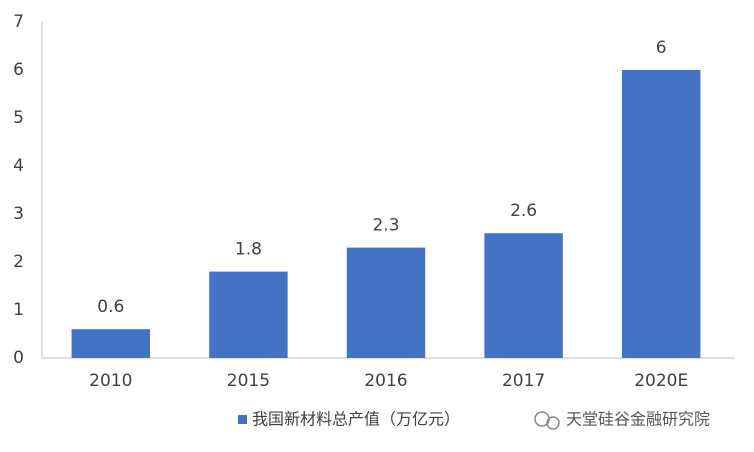 This screenshot has height=452, width=754. What do you see at coordinates (248, 381) in the screenshot?
I see `x-tick-label: 2015` at bounding box center [248, 381].